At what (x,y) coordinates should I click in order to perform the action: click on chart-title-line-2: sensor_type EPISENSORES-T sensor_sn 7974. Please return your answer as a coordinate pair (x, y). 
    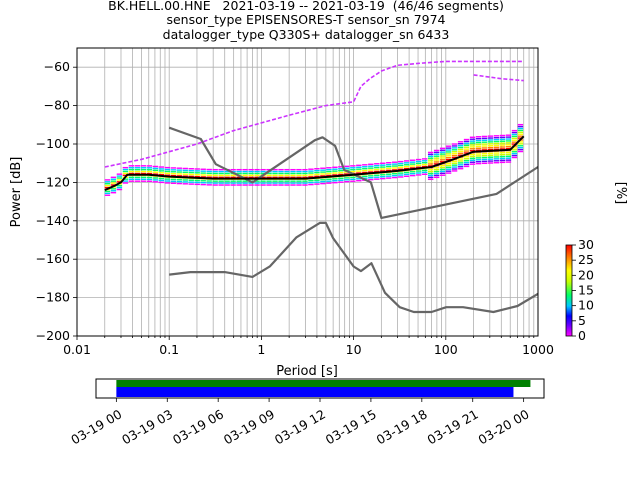
    Looking at the image, I should click on (306, 19).